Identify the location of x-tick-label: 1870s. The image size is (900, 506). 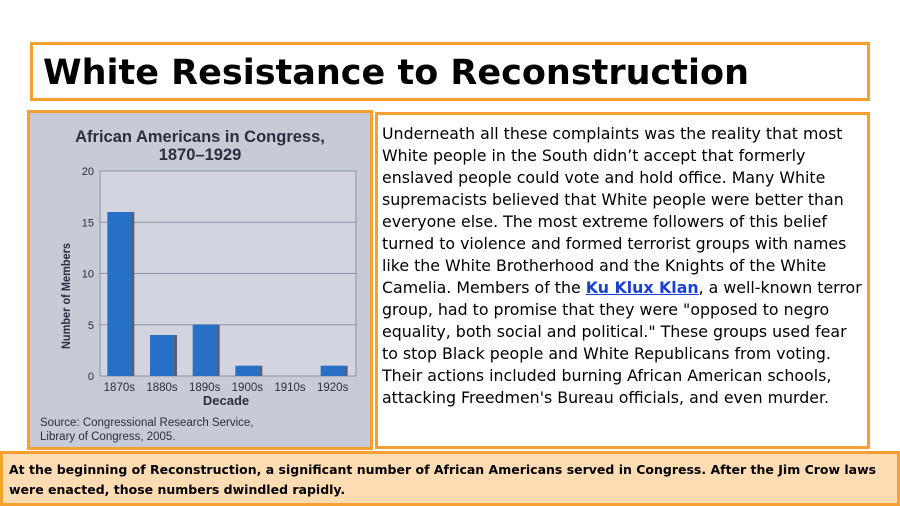
(120, 388).